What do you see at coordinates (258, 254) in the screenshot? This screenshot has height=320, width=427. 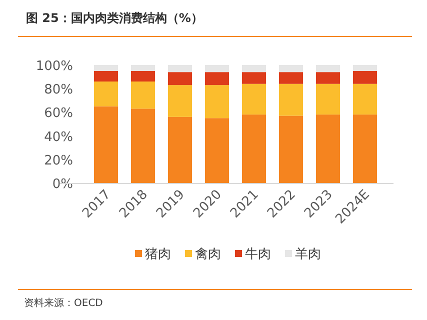 I see `legend-label: 牛肉` at bounding box center [258, 254].